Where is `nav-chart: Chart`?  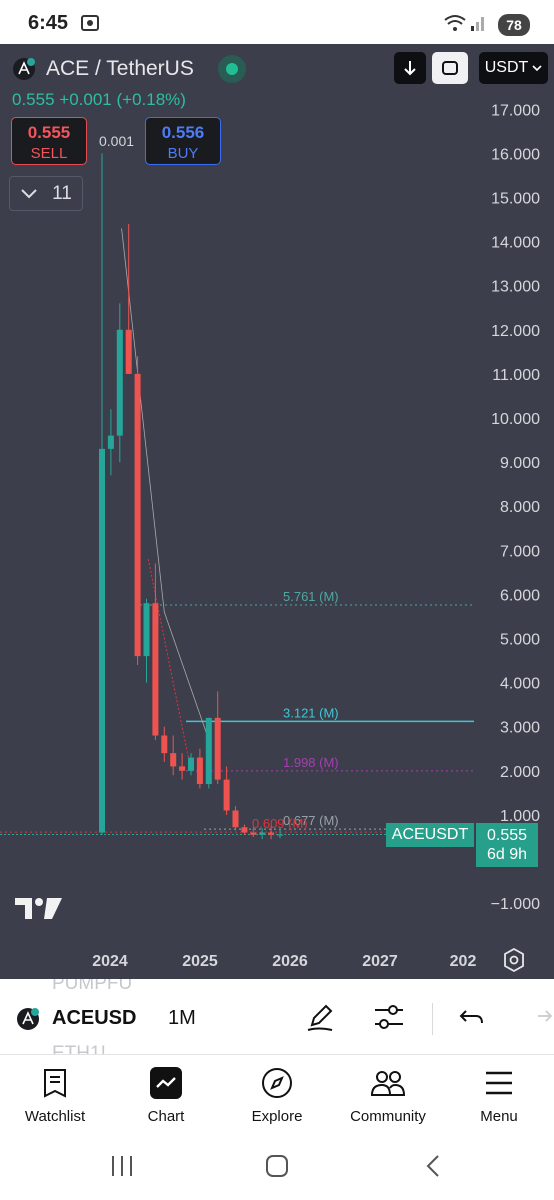
nav-chart: Chart is located at coordinates (166, 1094).